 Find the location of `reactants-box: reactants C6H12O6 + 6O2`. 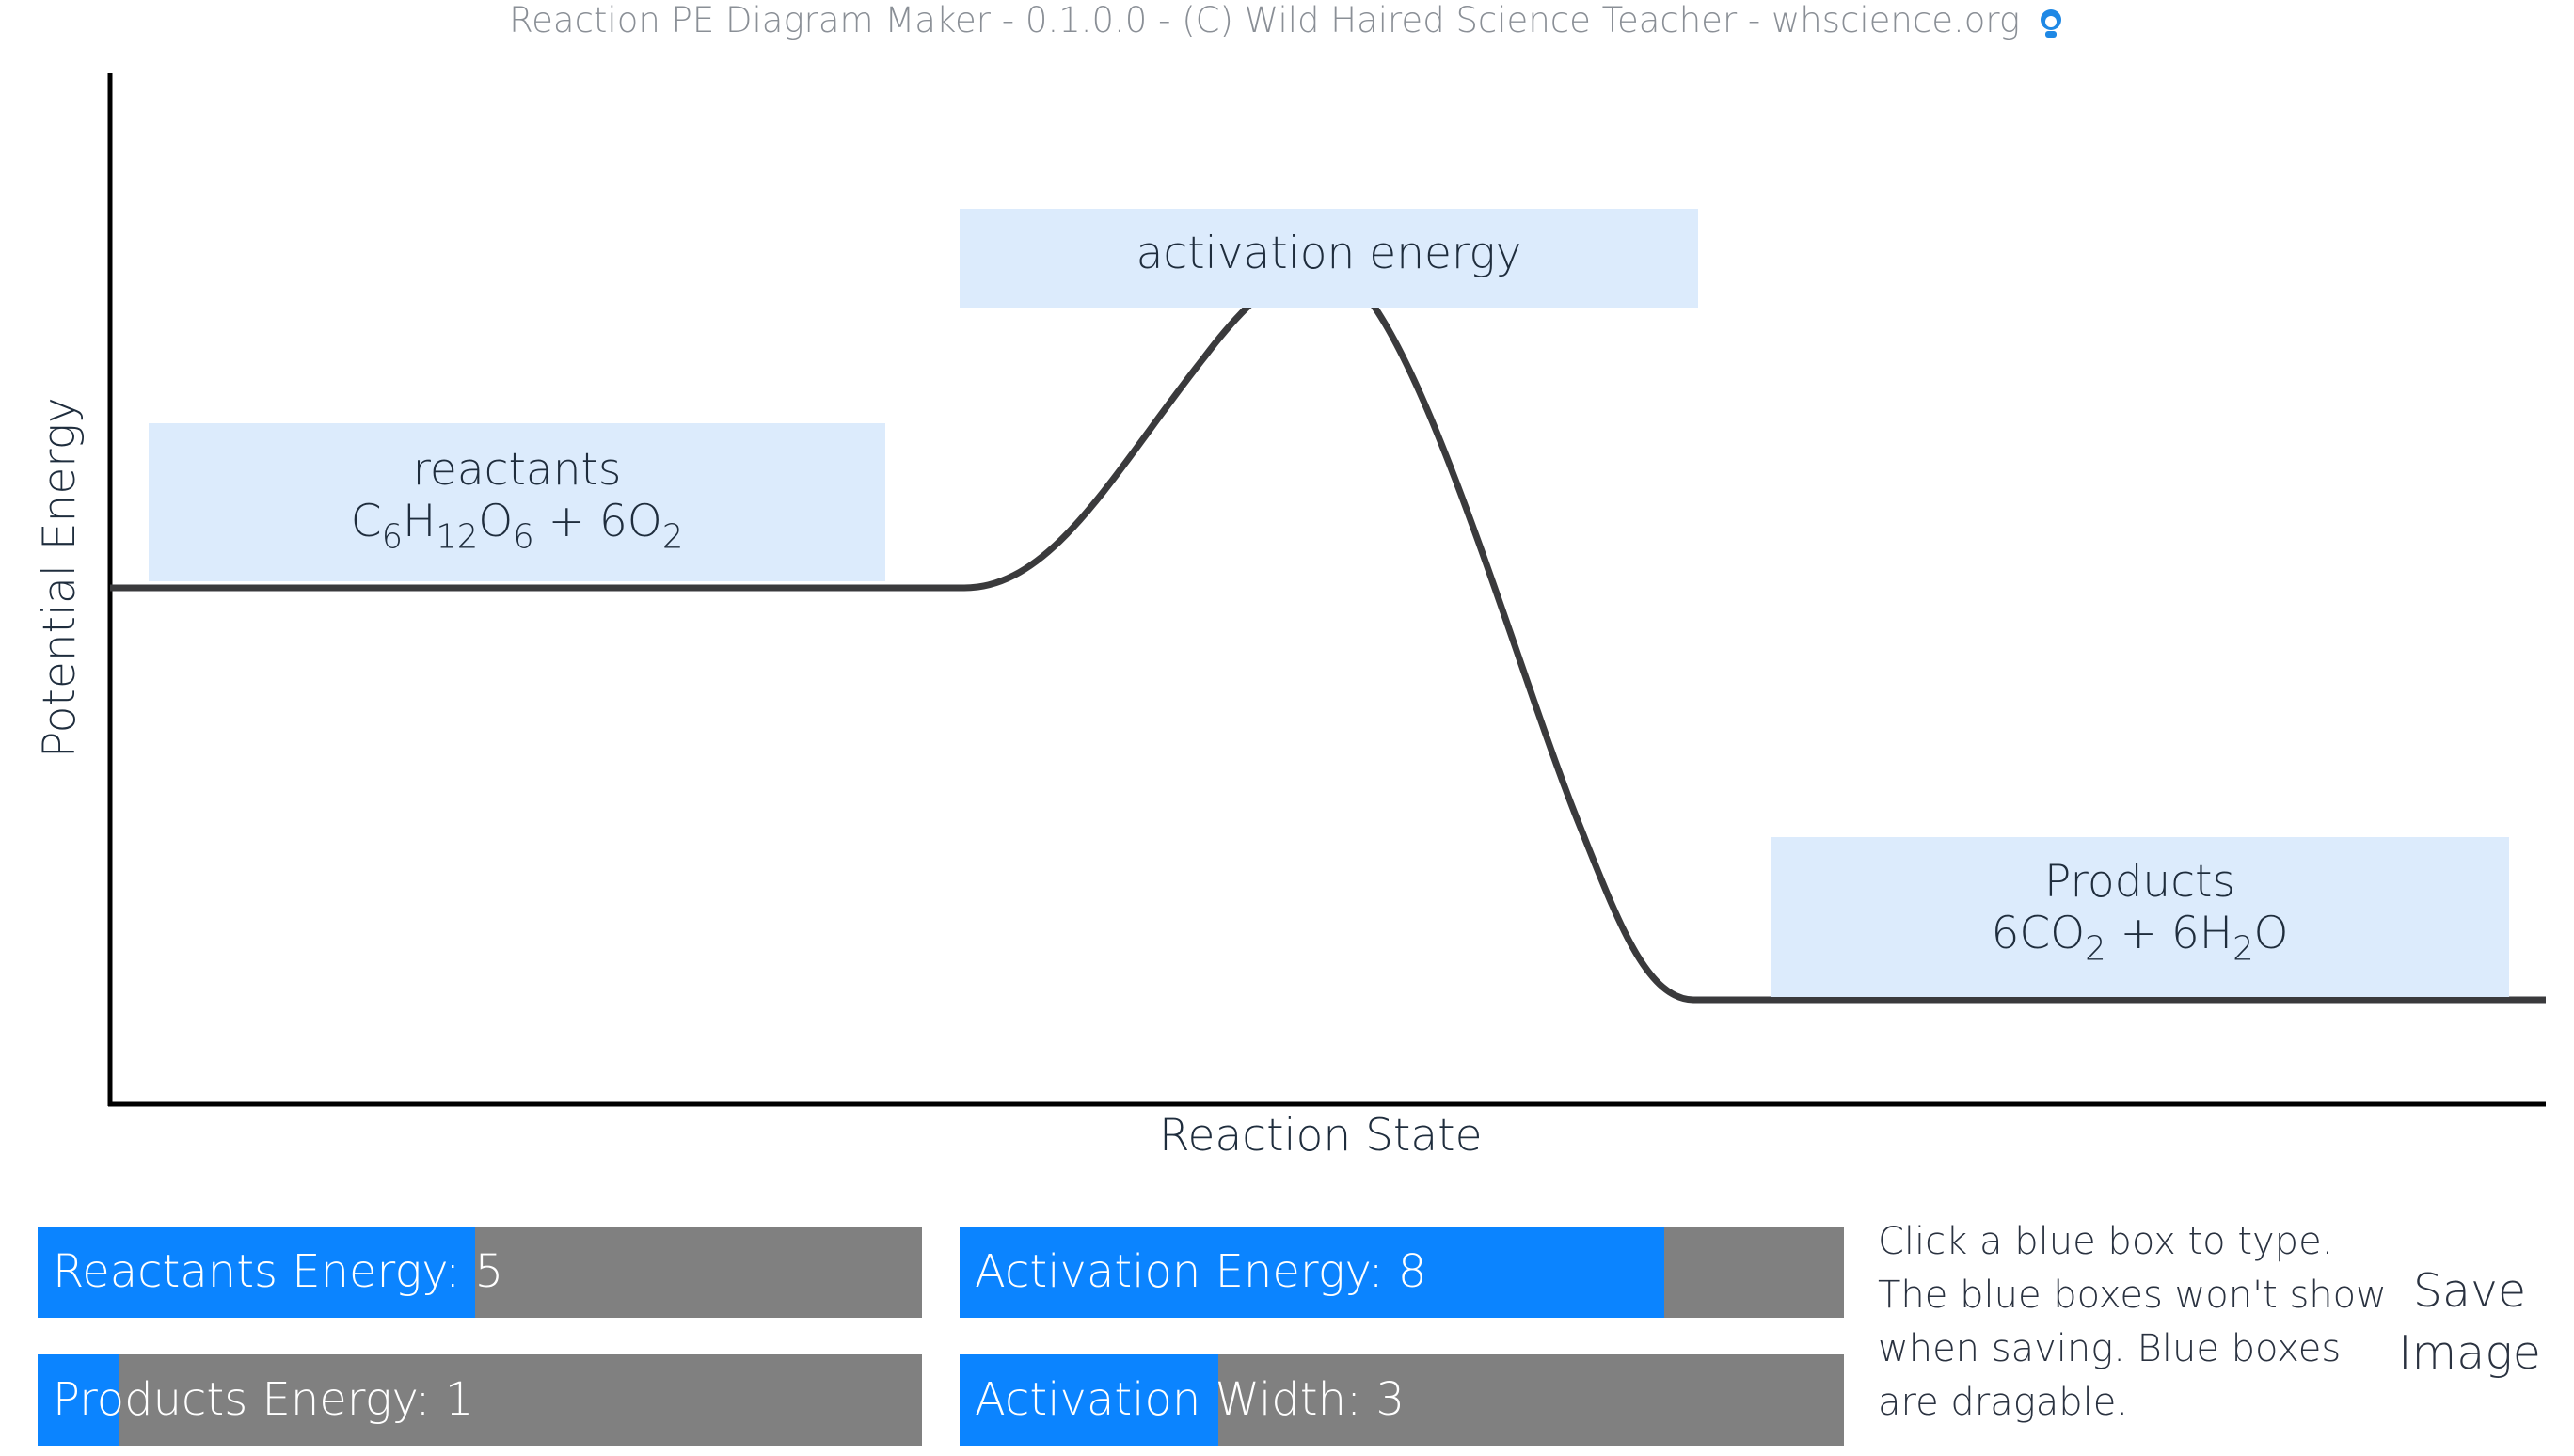

reactants-box: reactants C6H12O6 + 6O2 is located at coordinates (517, 502).